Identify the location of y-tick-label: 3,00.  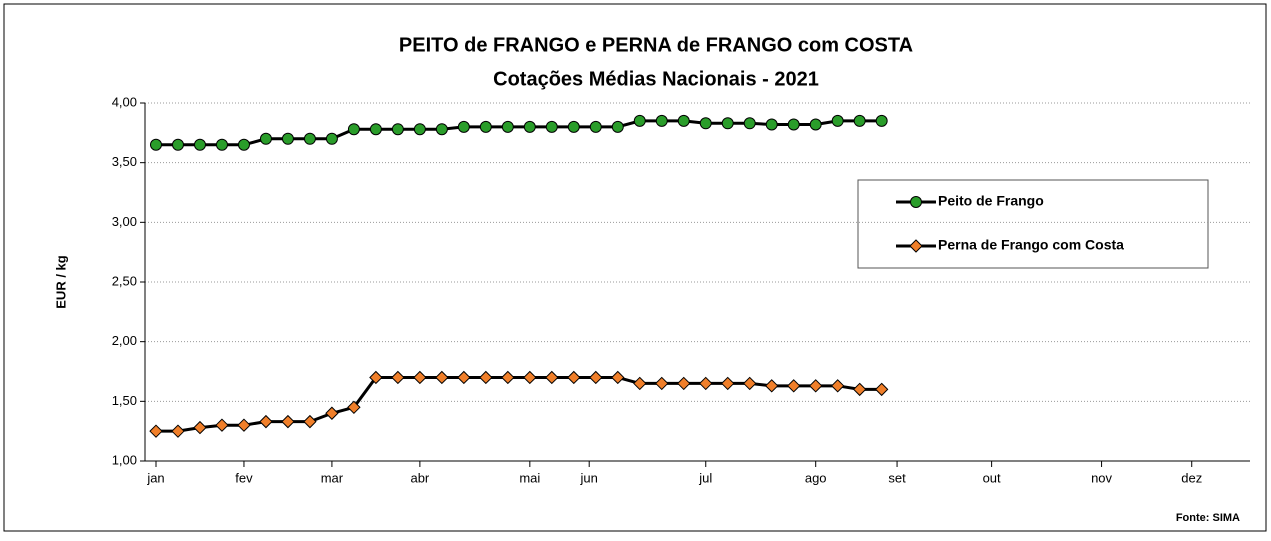
(124, 221).